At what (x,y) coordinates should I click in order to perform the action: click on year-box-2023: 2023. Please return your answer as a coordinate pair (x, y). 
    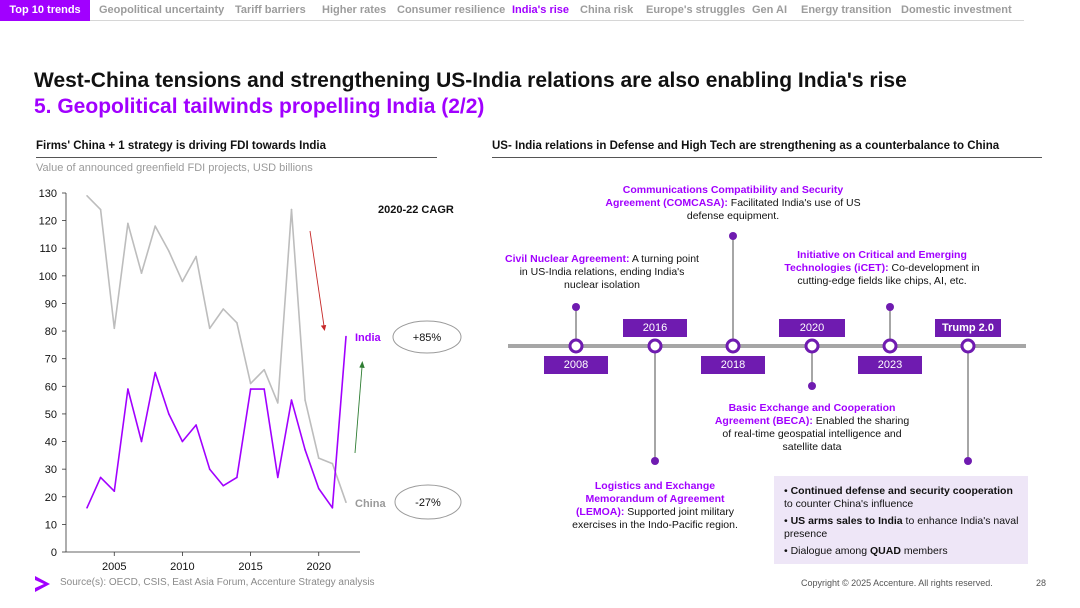
    Looking at the image, I should click on (890, 365).